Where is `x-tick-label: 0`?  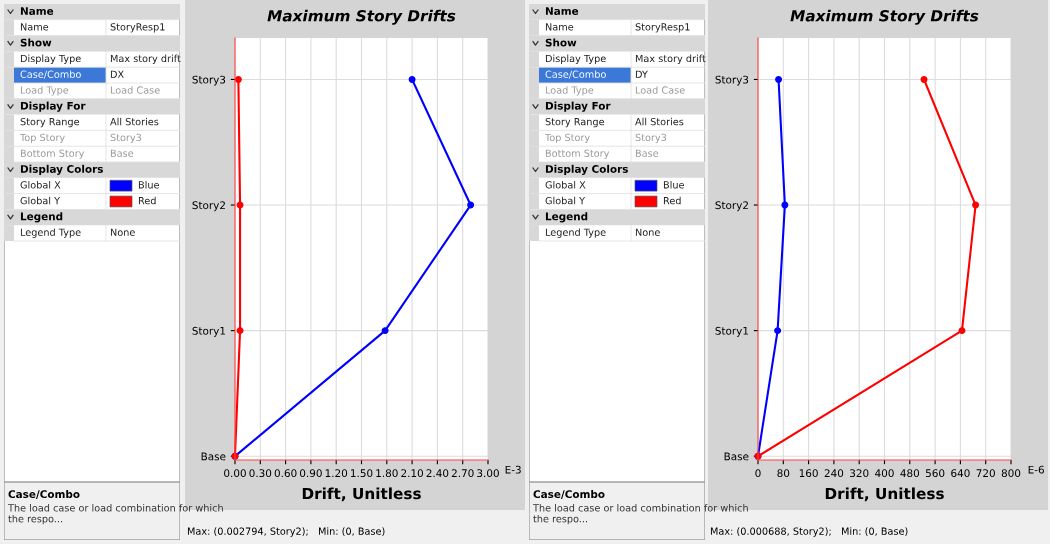
x-tick-label: 0 is located at coordinates (758, 473).